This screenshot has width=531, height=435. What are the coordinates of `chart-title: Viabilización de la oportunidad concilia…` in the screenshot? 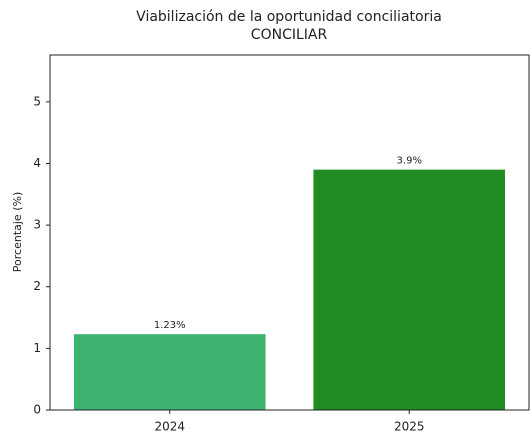 It's located at (289, 17).